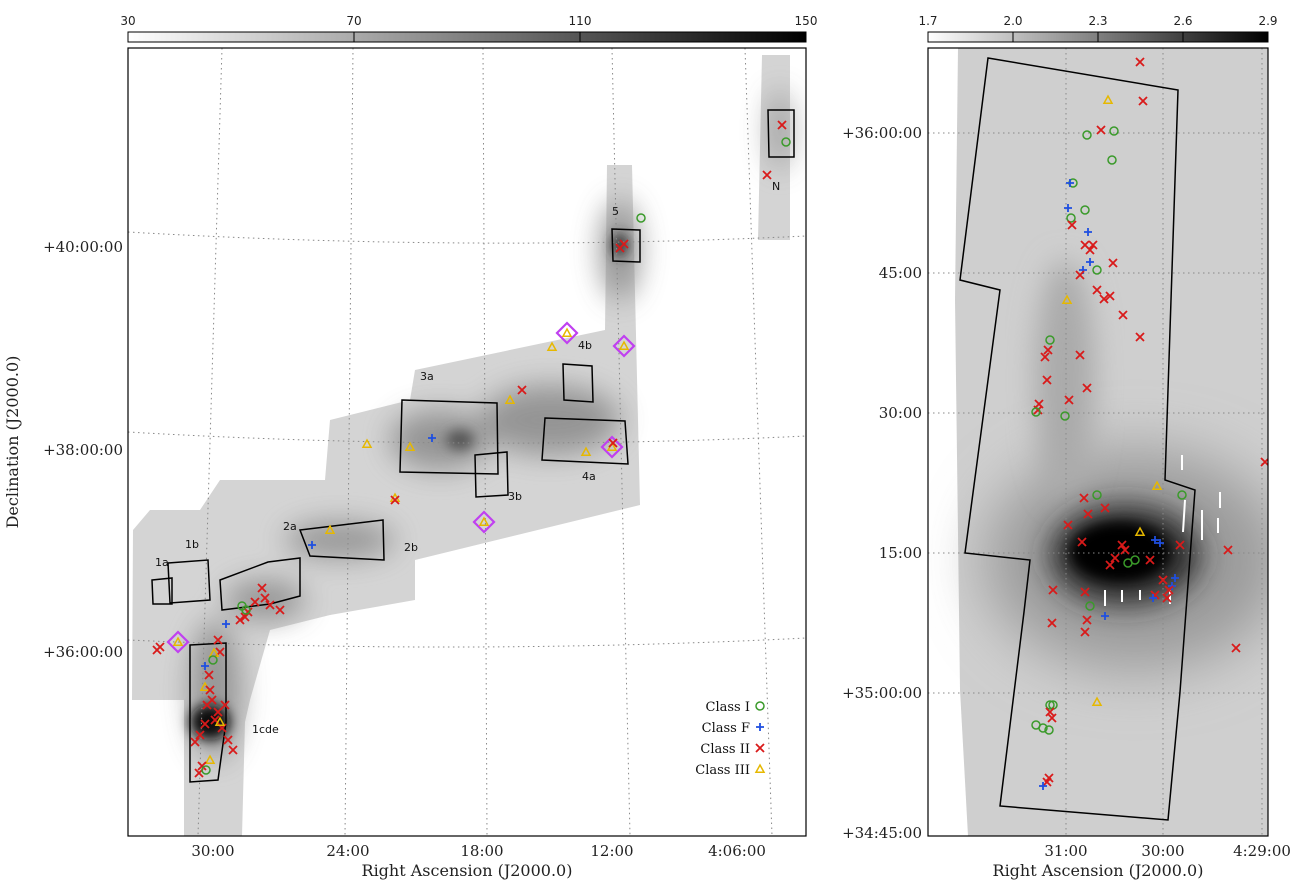 The height and width of the screenshot is (888, 1296). I want to click on left-colorbar-tick-label: 30, so click(127, 21).